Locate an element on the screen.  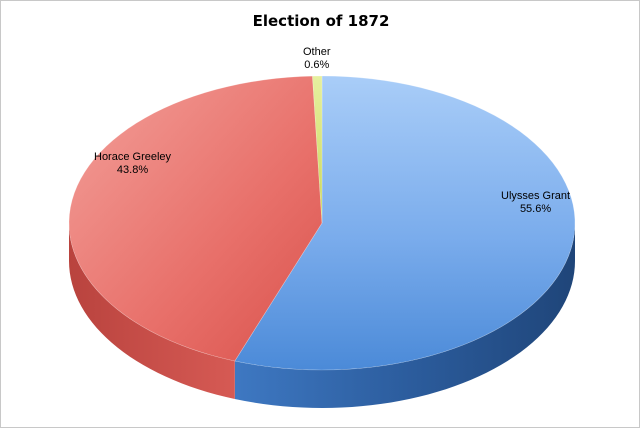
slice-label-ulysses-grant: Ulysses Grant 55.6% is located at coordinates (535, 203).